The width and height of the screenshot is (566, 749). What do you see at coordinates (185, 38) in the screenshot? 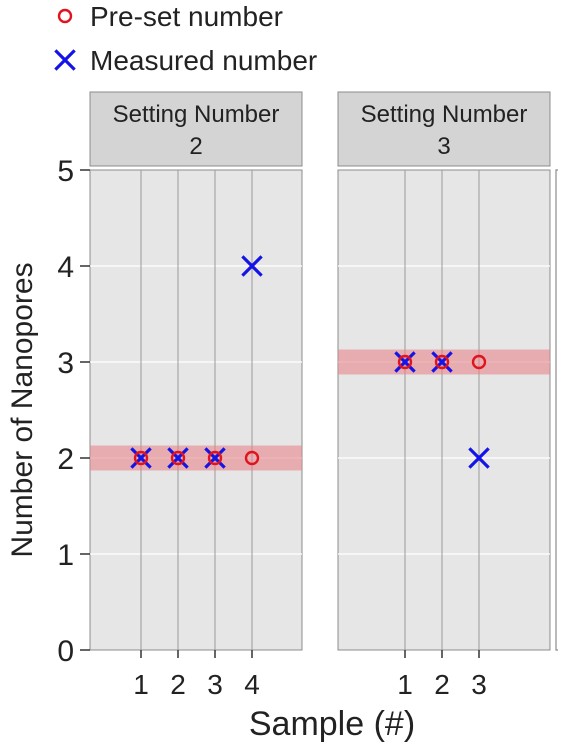
I see `legend: Pre-set number Measured number` at bounding box center [185, 38].